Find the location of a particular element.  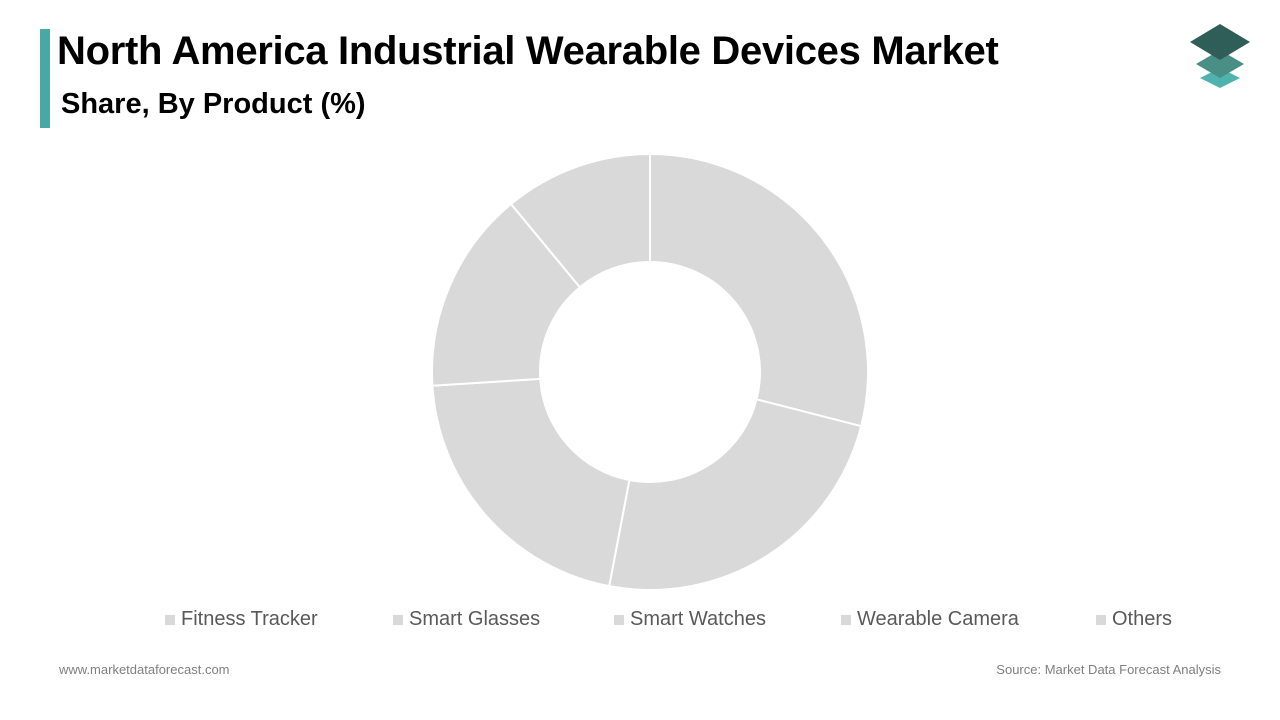

legend-item: Others is located at coordinates (1134, 619).